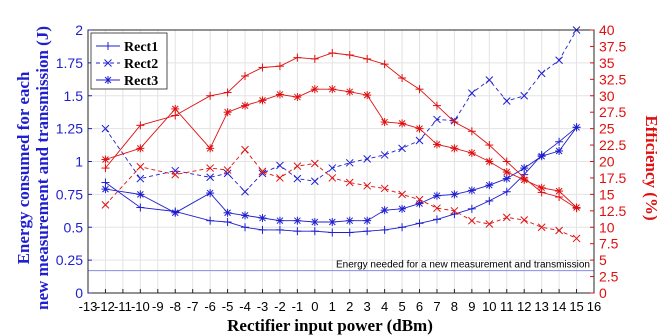 The width and height of the screenshot is (657, 336). Describe the element at coordinates (141, 47) in the screenshot. I see `legend-label: Rect1` at that location.